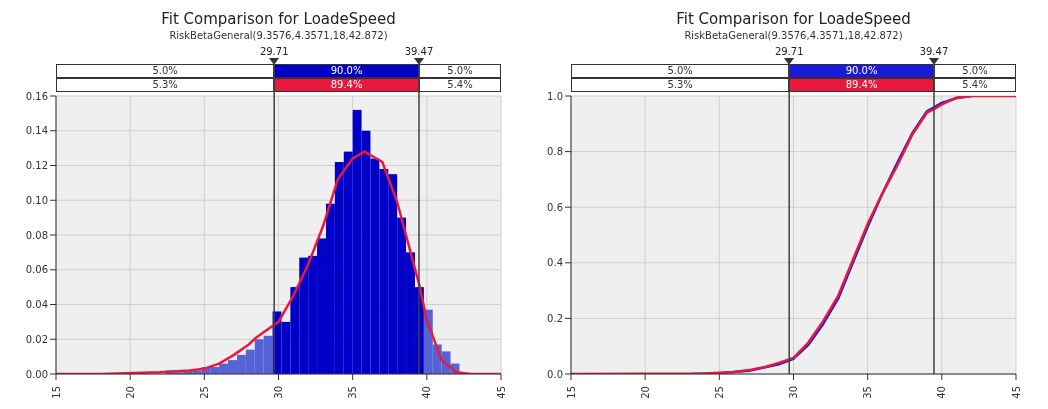  What do you see at coordinates (36, 96) in the screenshot?
I see `y-tick-label: 0.16` at bounding box center [36, 96].